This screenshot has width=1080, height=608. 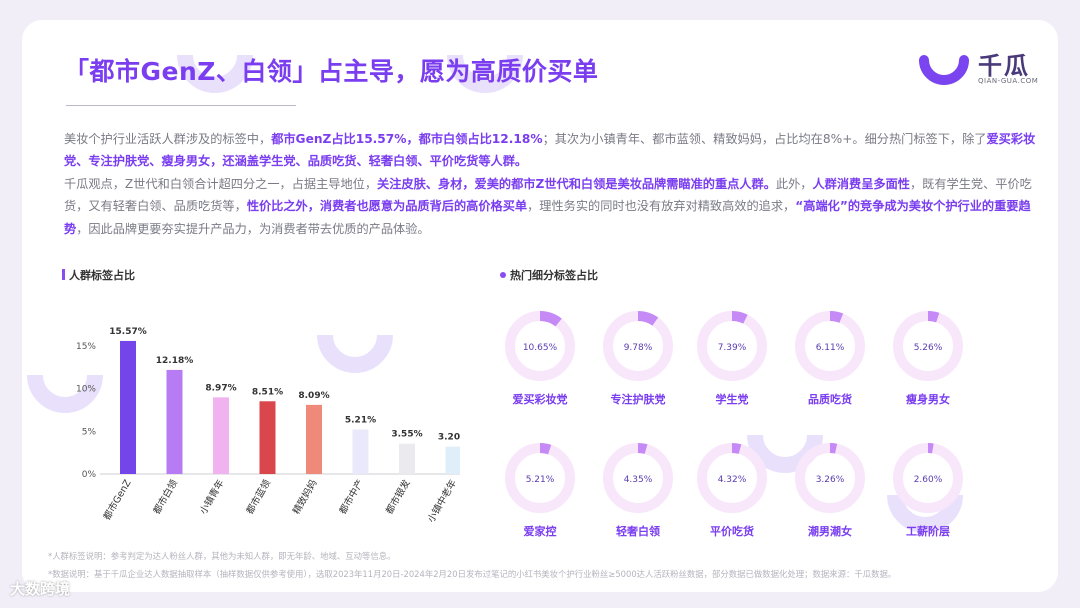 I want to click on donut-category-label: 工薪阶层, so click(x=928, y=531).